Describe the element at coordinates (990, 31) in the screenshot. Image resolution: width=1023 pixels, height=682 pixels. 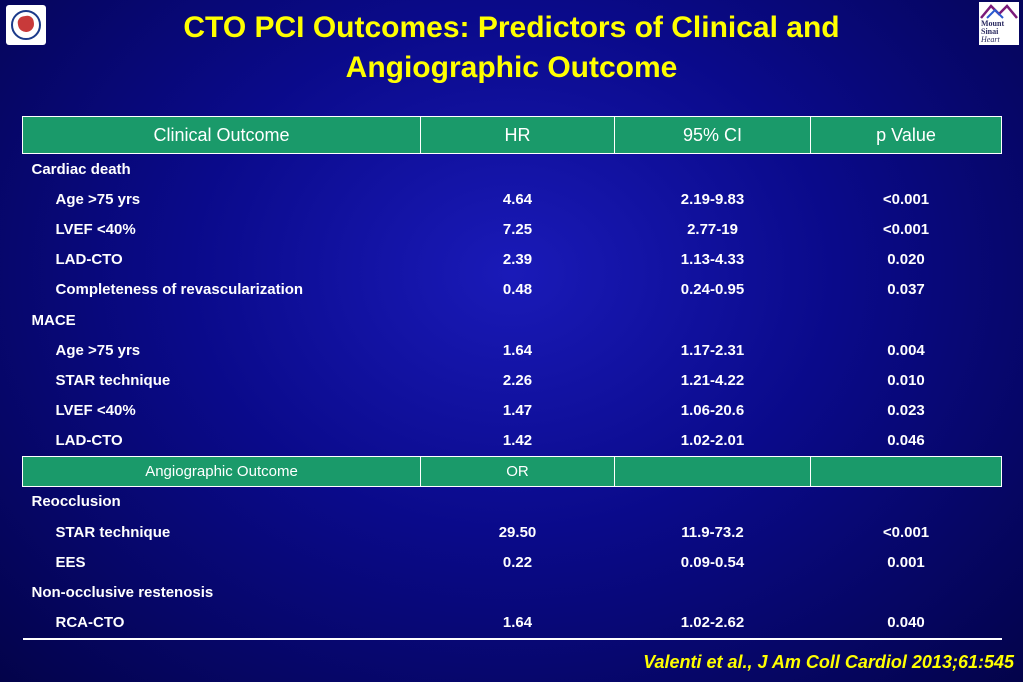
I see `logo-text-sinai: Sinai` at that location.